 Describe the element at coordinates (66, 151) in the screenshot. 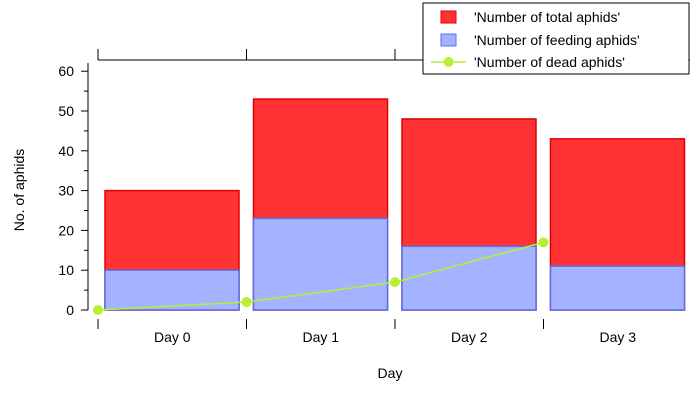

I see `y-tick-label-4: 40` at that location.